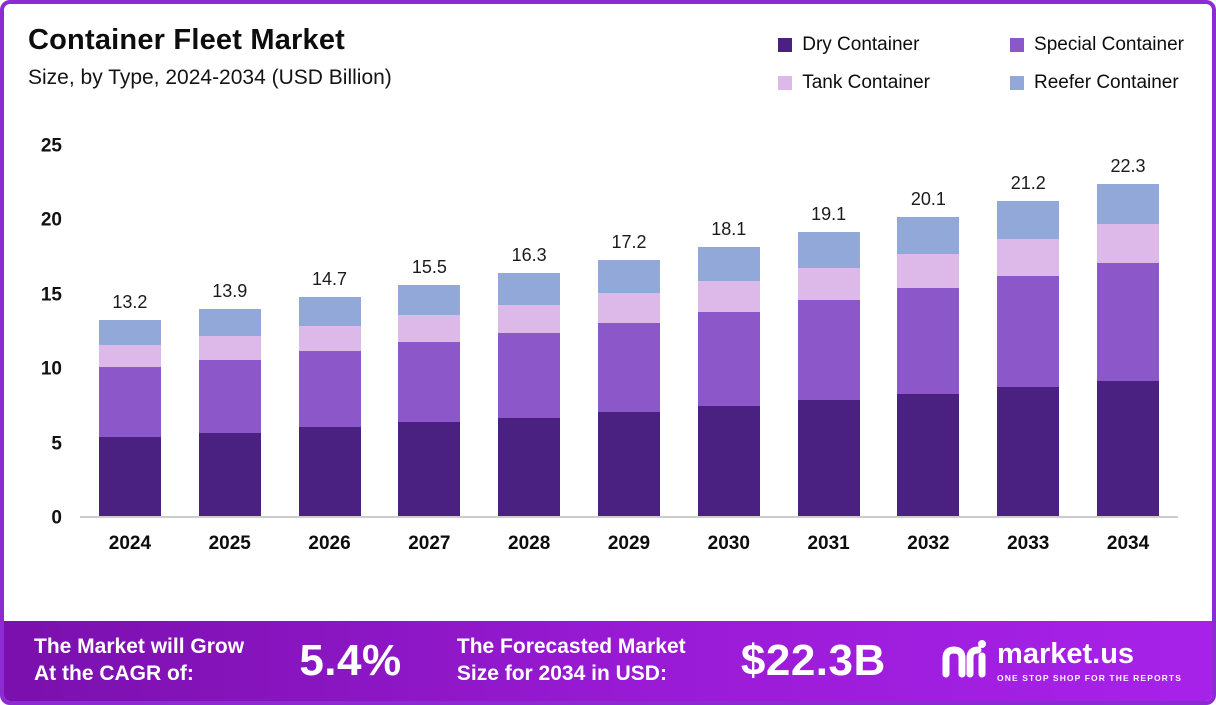 This screenshot has width=1216, height=705. I want to click on legend-label: Reefer Container, so click(1106, 82).